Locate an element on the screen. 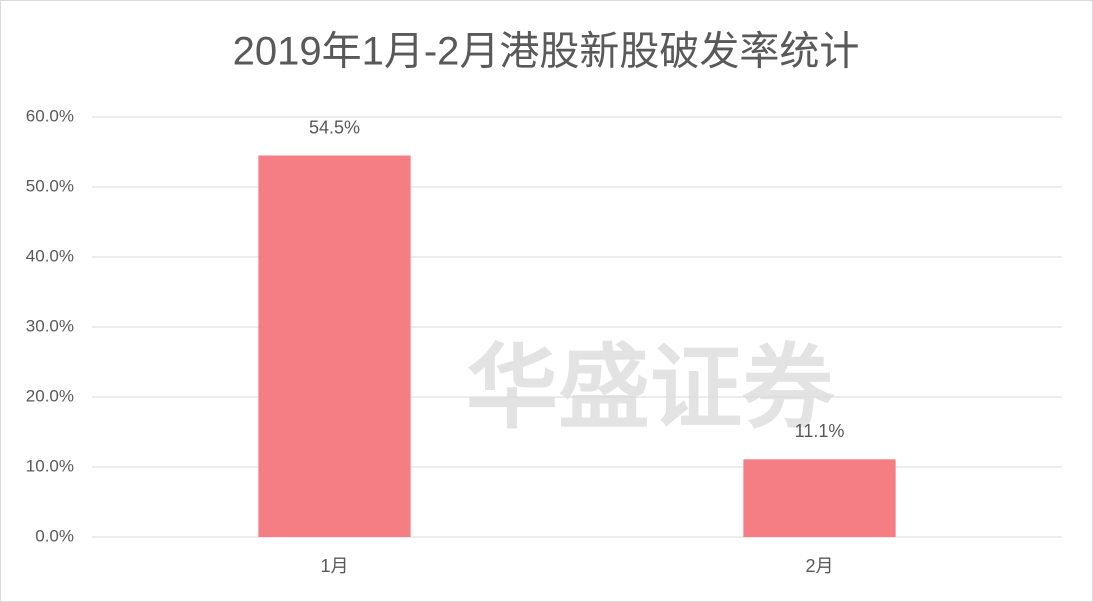 This screenshot has width=1093, height=602. y-tick-label: 50.0% is located at coordinates (50, 185).